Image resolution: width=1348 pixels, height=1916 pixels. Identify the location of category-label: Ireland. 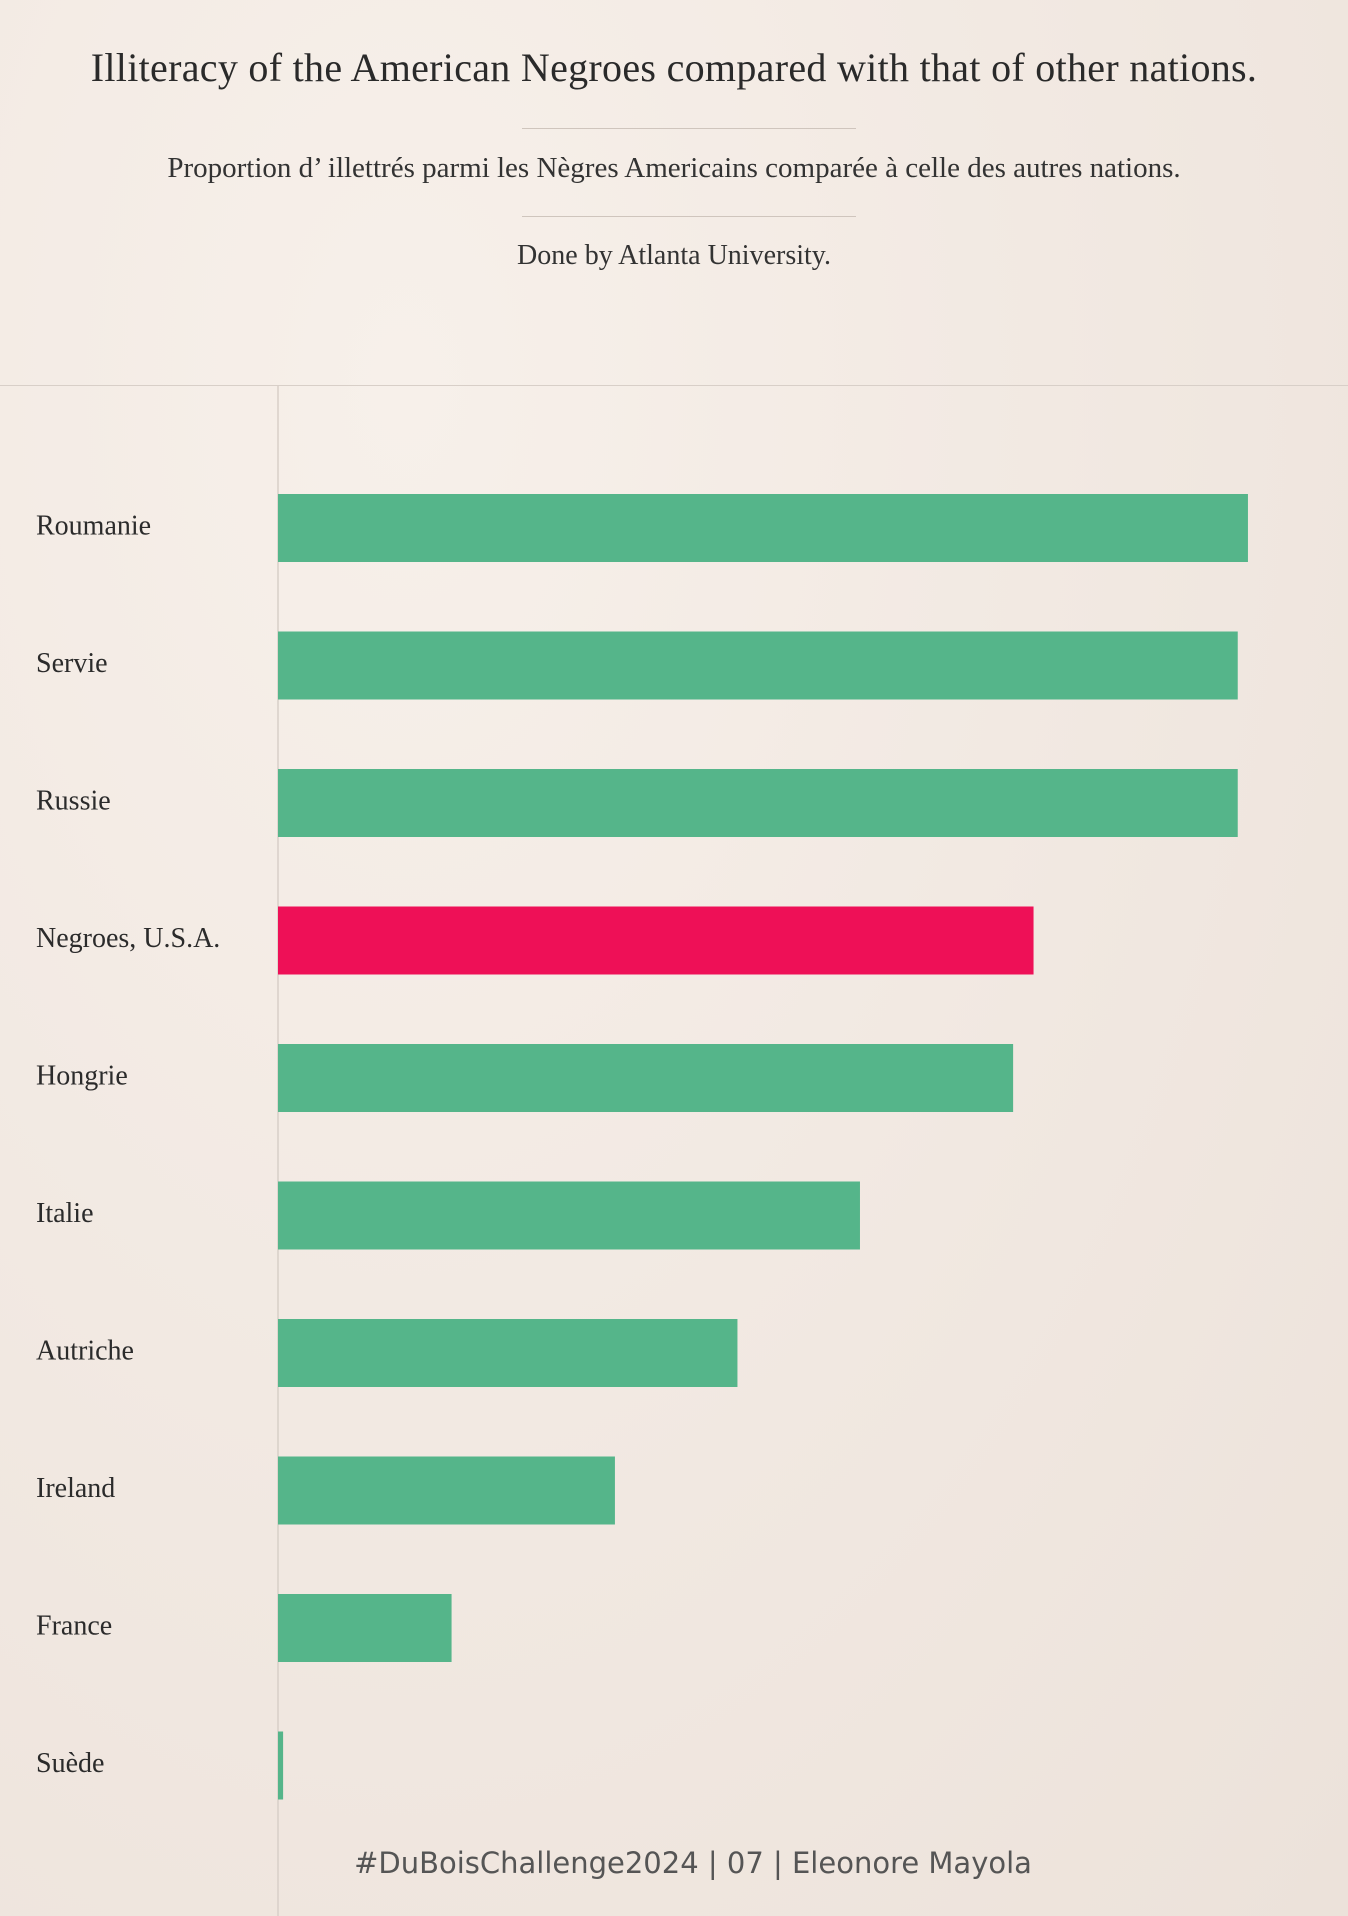
(75, 1488).